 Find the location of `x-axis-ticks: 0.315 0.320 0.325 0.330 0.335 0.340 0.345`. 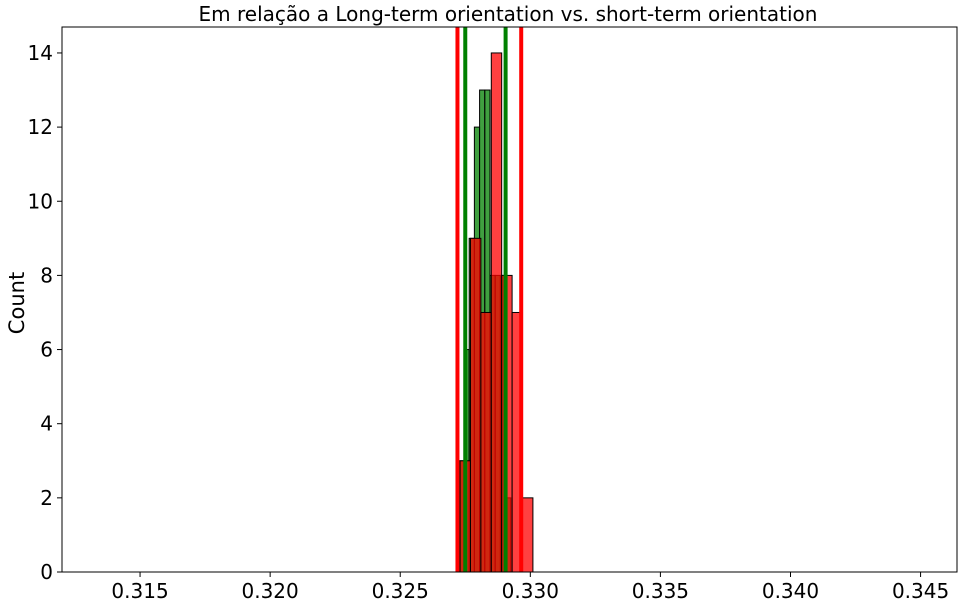

x-axis-ticks: 0.315 0.320 0.325 0.330 0.335 0.340 0.345 is located at coordinates (530, 587).